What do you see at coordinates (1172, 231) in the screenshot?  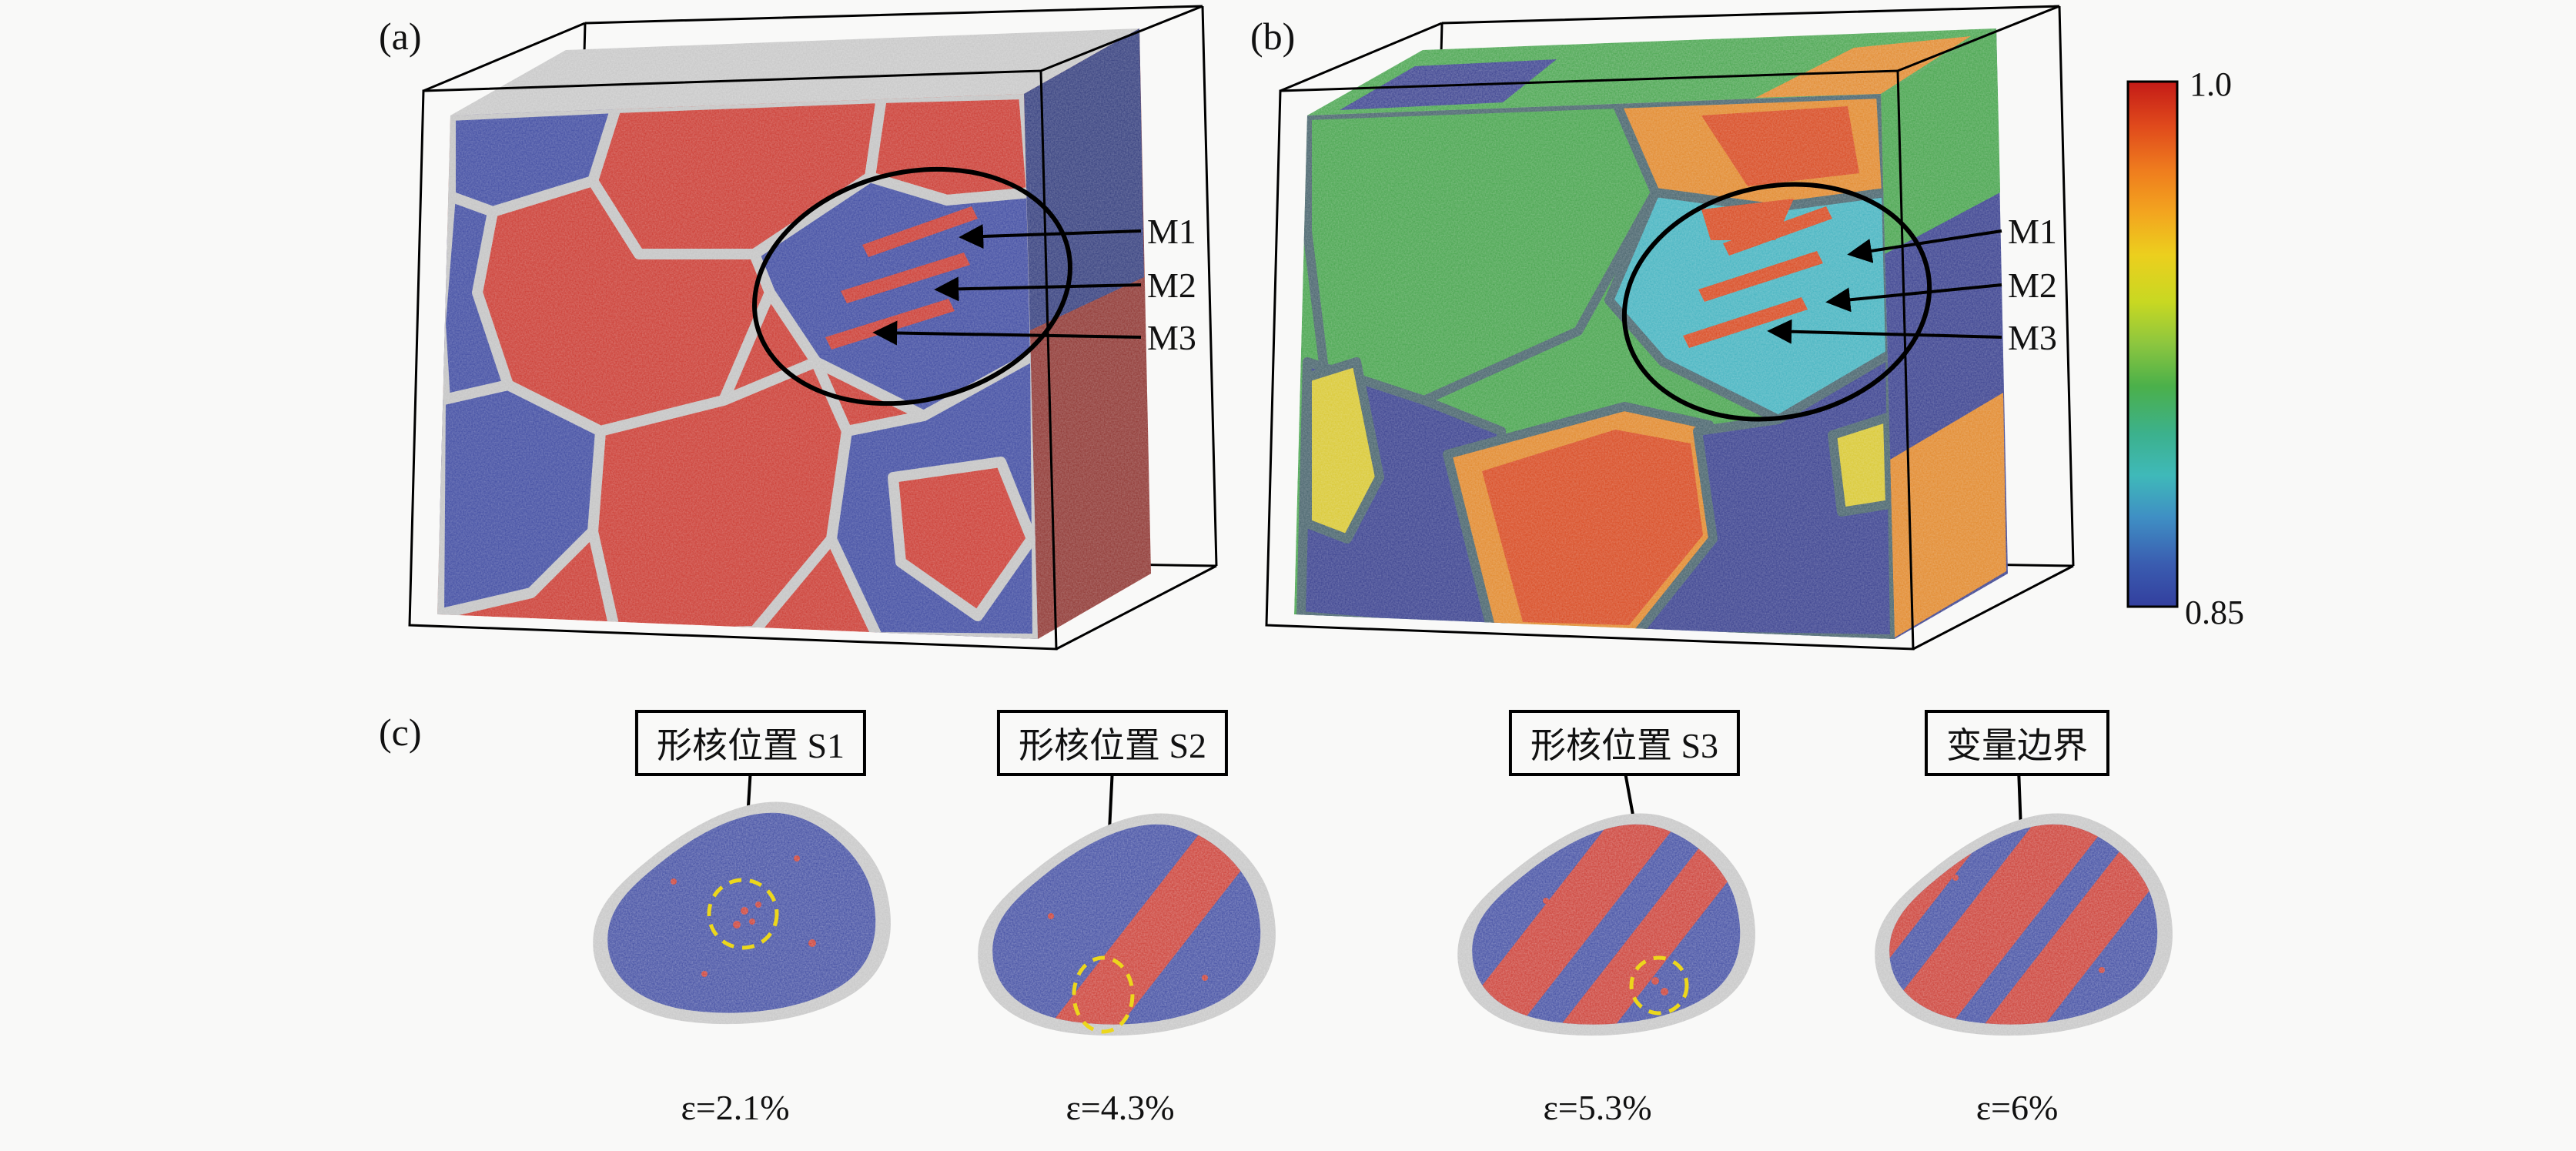 I see `marker-m1-label-a: M1` at bounding box center [1172, 231].